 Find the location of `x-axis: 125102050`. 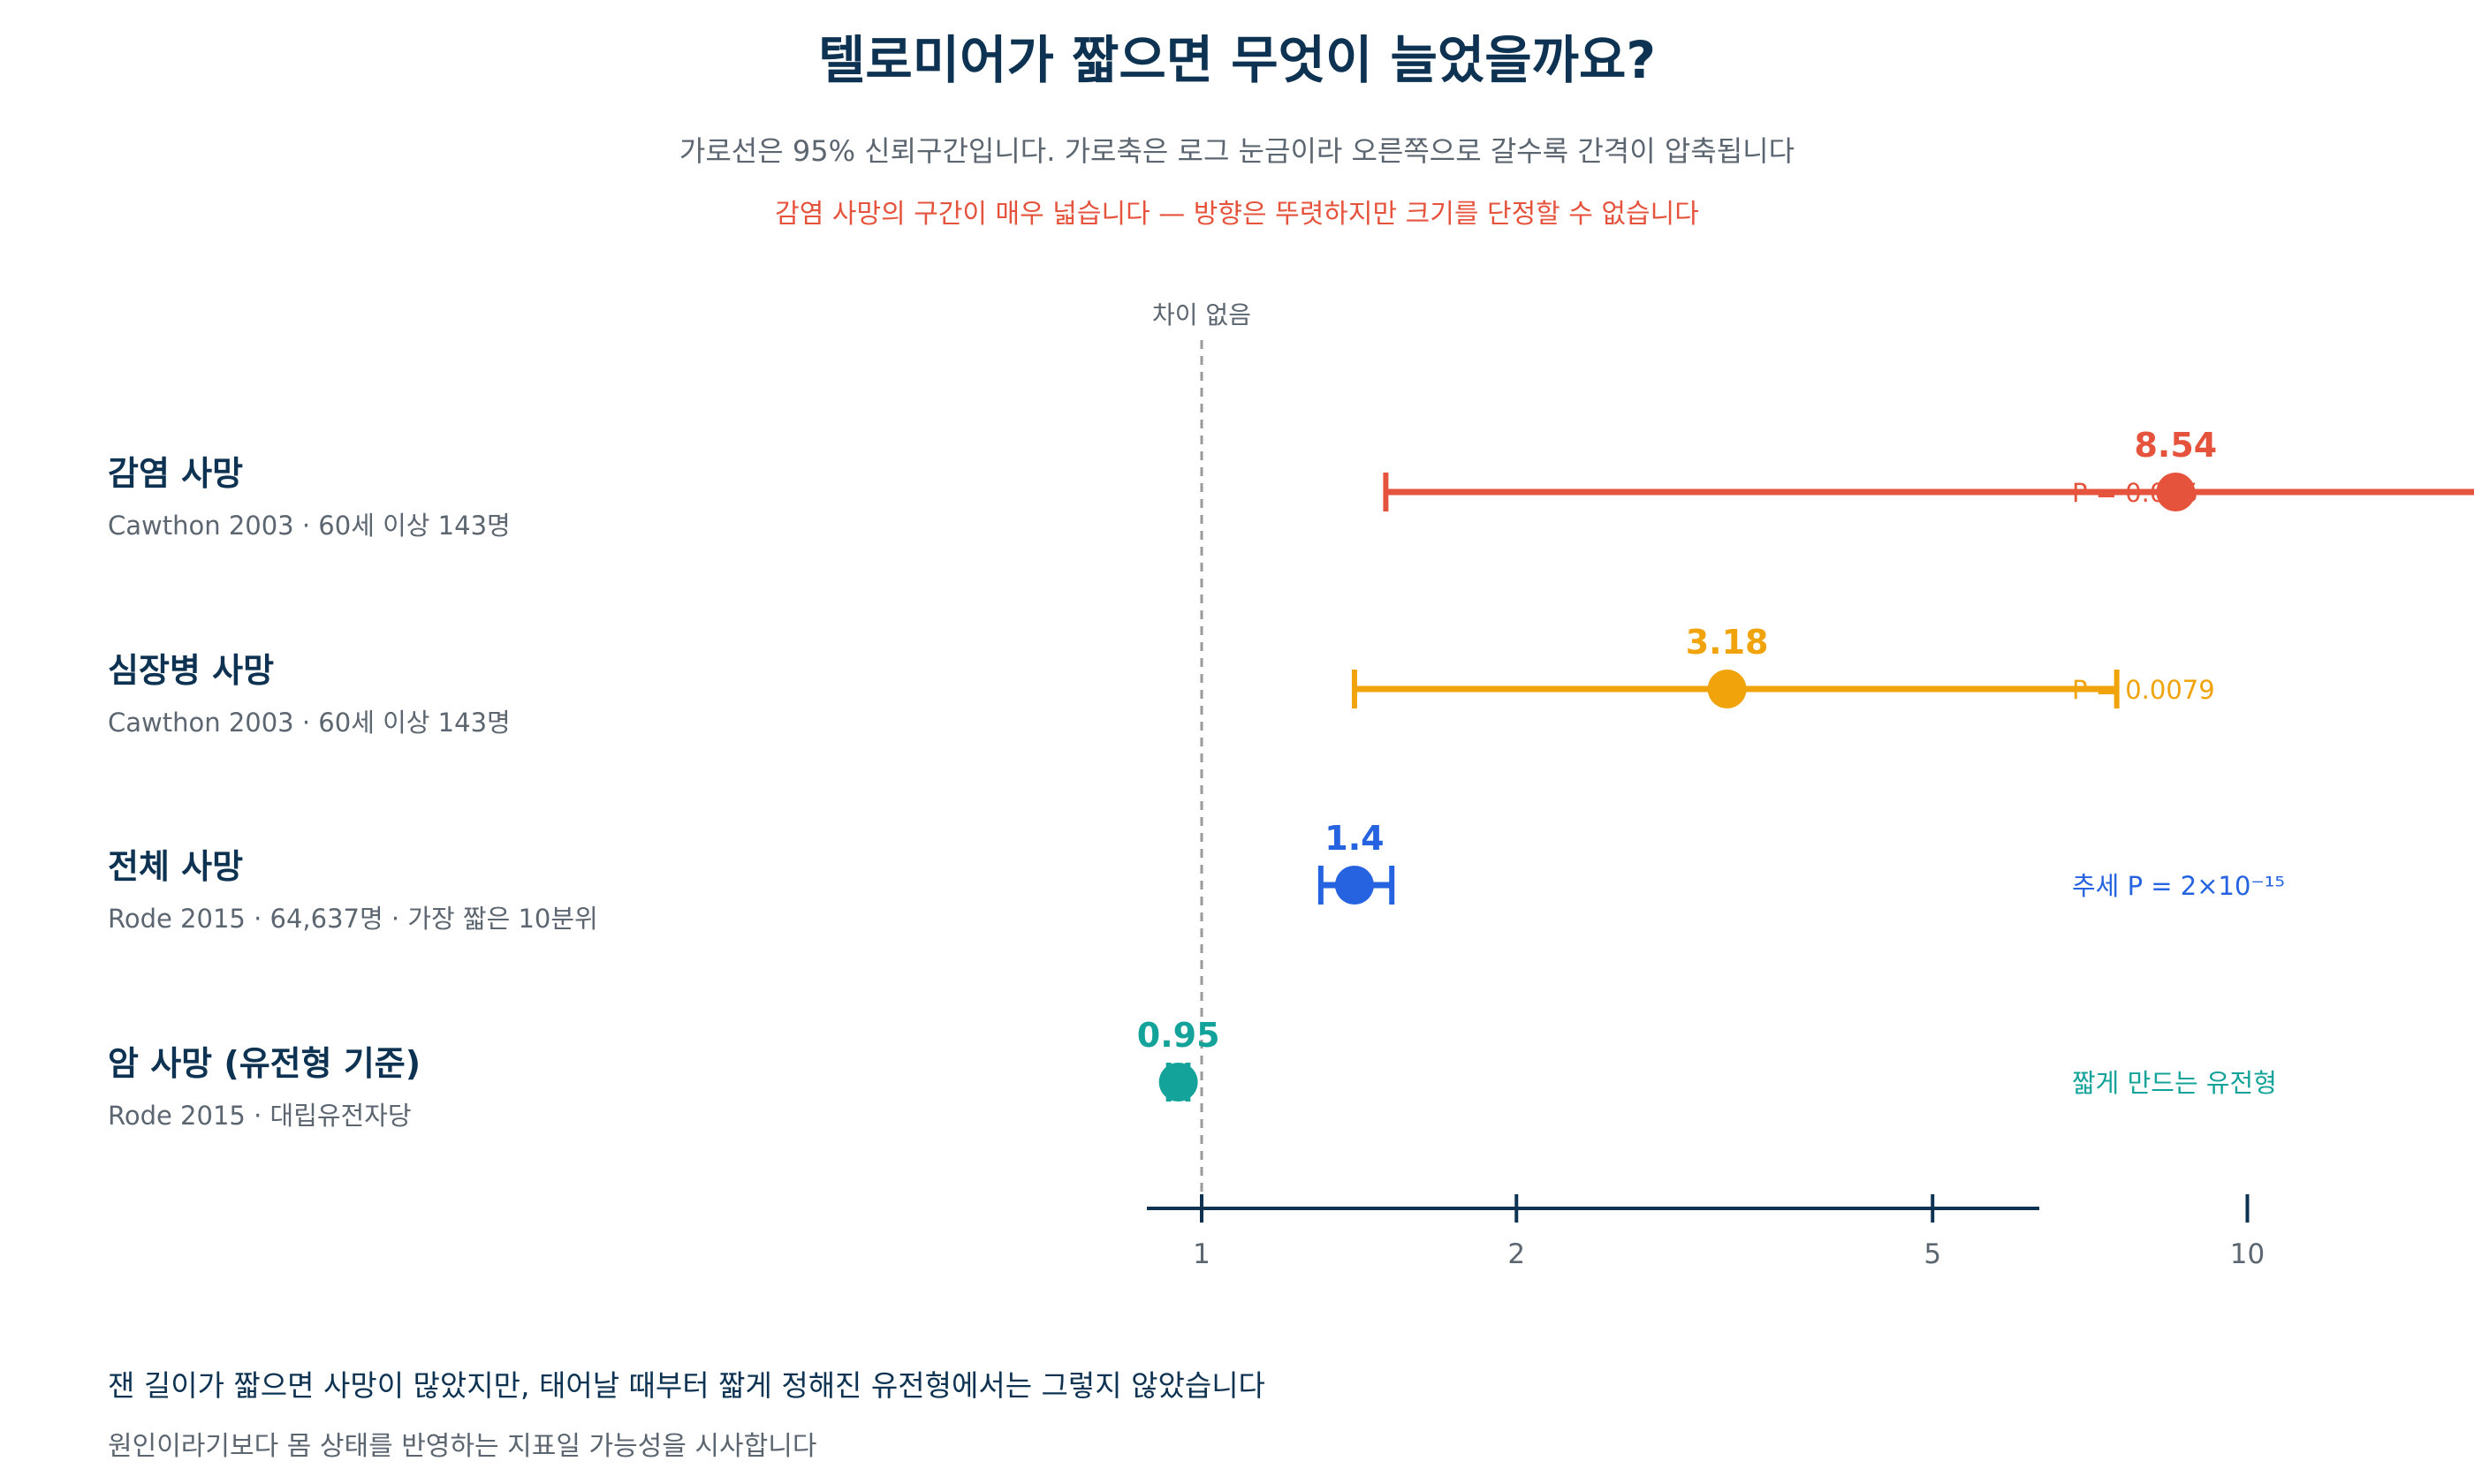

x-axis: 125102050 is located at coordinates (1706, 1232).